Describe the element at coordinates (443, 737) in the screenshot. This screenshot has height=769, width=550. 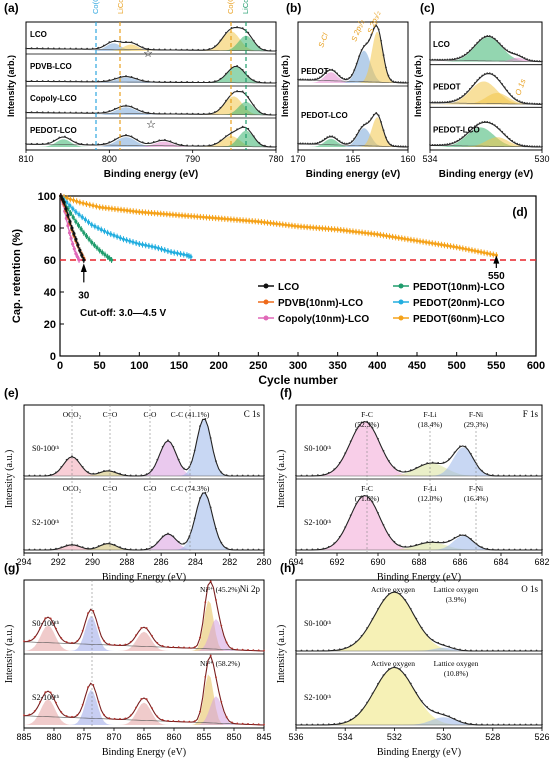
I see `x-tick-label: 530` at that location.